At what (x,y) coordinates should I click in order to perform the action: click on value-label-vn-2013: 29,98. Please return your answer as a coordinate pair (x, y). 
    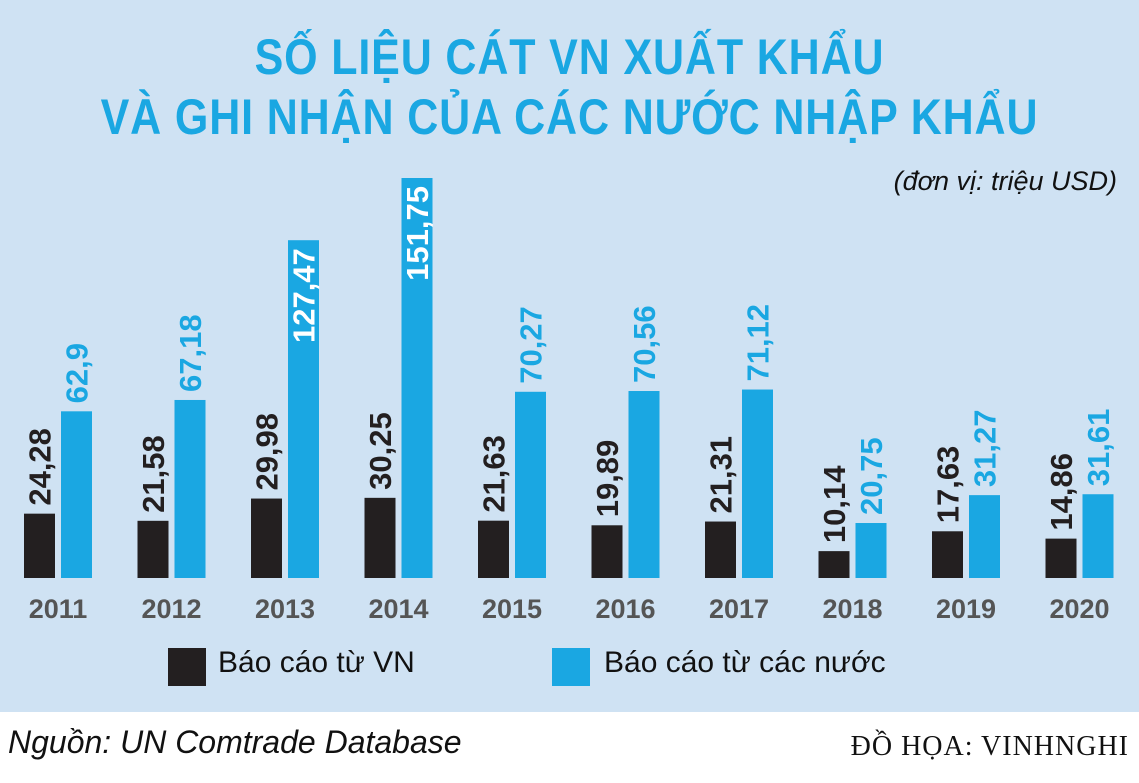
    Looking at the image, I should click on (267, 452).